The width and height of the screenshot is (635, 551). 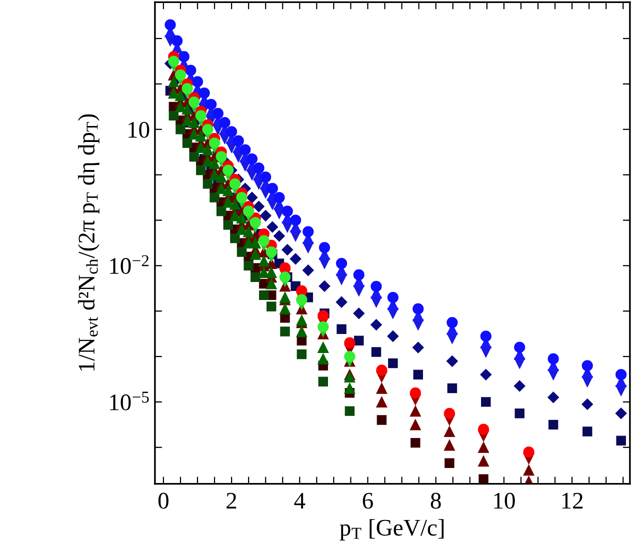 What do you see at coordinates (435, 500) in the screenshot?
I see `x-tick-label: 8` at bounding box center [435, 500].